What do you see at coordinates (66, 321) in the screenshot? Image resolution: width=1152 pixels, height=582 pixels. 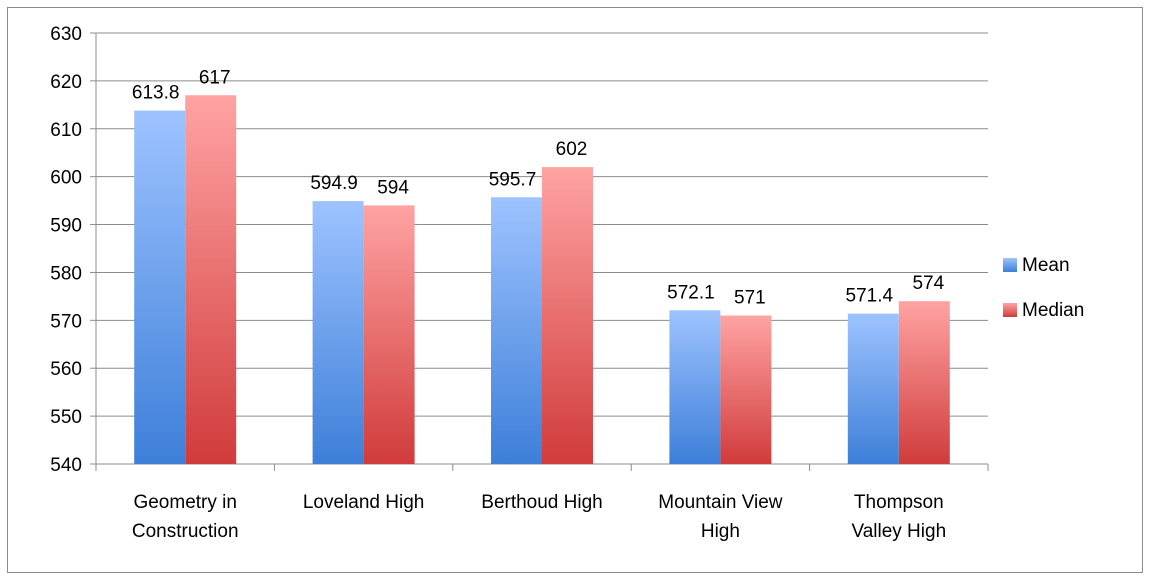 I see `y-tick-label: 570` at bounding box center [66, 321].